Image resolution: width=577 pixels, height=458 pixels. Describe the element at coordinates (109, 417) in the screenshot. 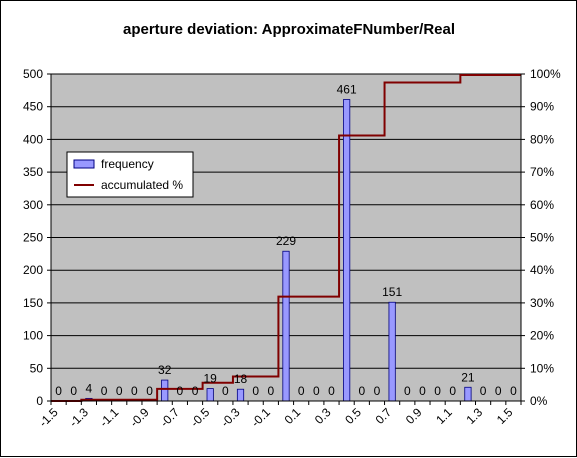

I see `x-axis-tick-label: -1.1` at that location.